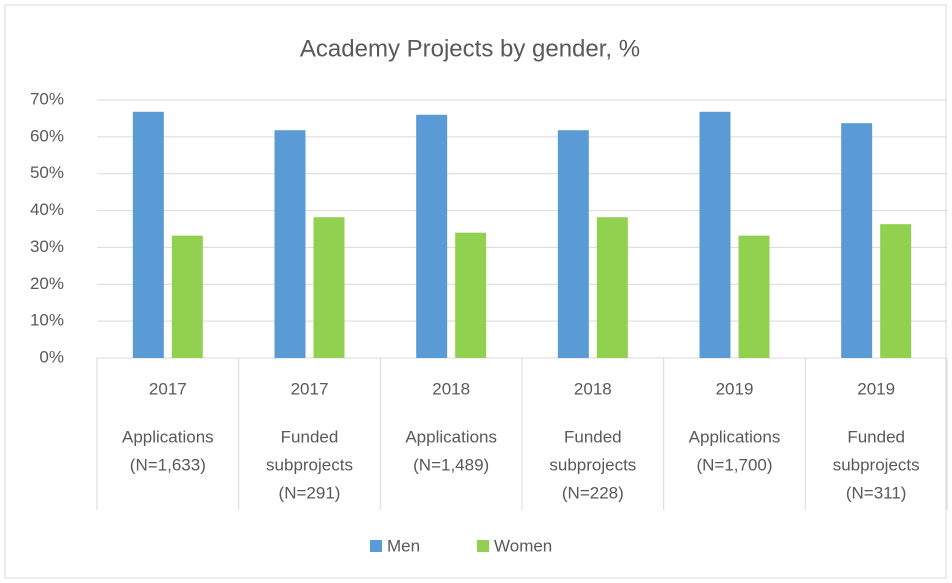 This screenshot has width=952, height=583. What do you see at coordinates (47, 283) in the screenshot?
I see `y-tick-label: 20%` at bounding box center [47, 283].